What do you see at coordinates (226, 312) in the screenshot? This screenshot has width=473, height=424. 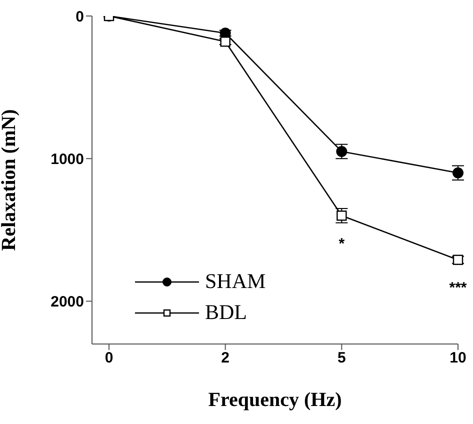 I see `legend-label: BDL` at bounding box center [226, 312].